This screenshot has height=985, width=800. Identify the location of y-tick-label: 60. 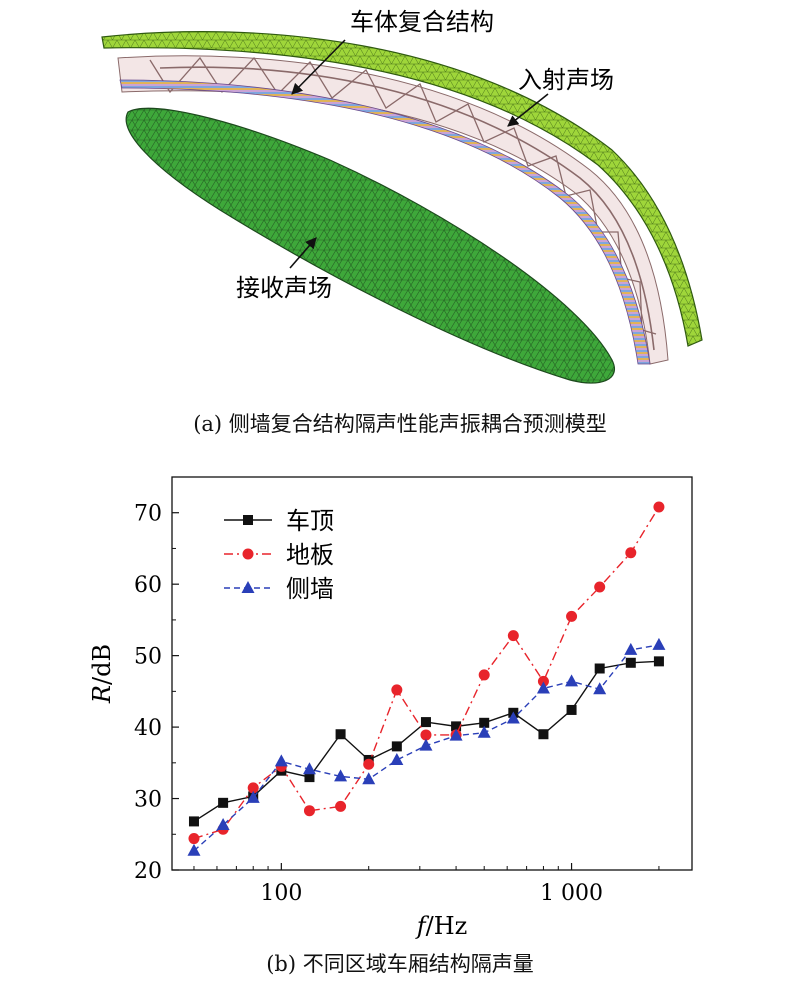
(148, 585).